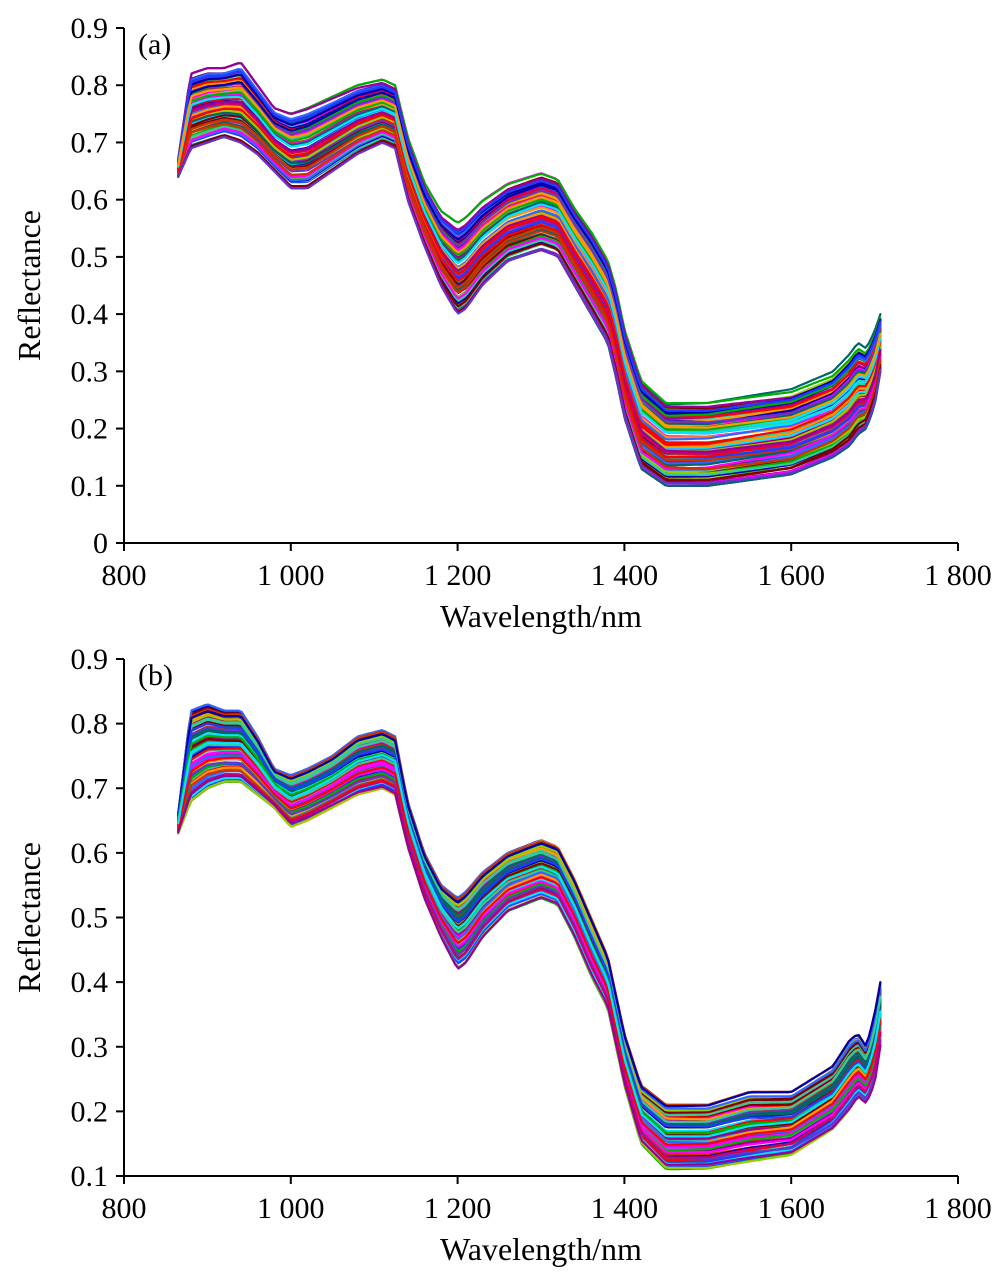 Image resolution: width=1000 pixels, height=1277 pixels. I want to click on y-tick-label-a-2: 0.2, so click(90, 429).